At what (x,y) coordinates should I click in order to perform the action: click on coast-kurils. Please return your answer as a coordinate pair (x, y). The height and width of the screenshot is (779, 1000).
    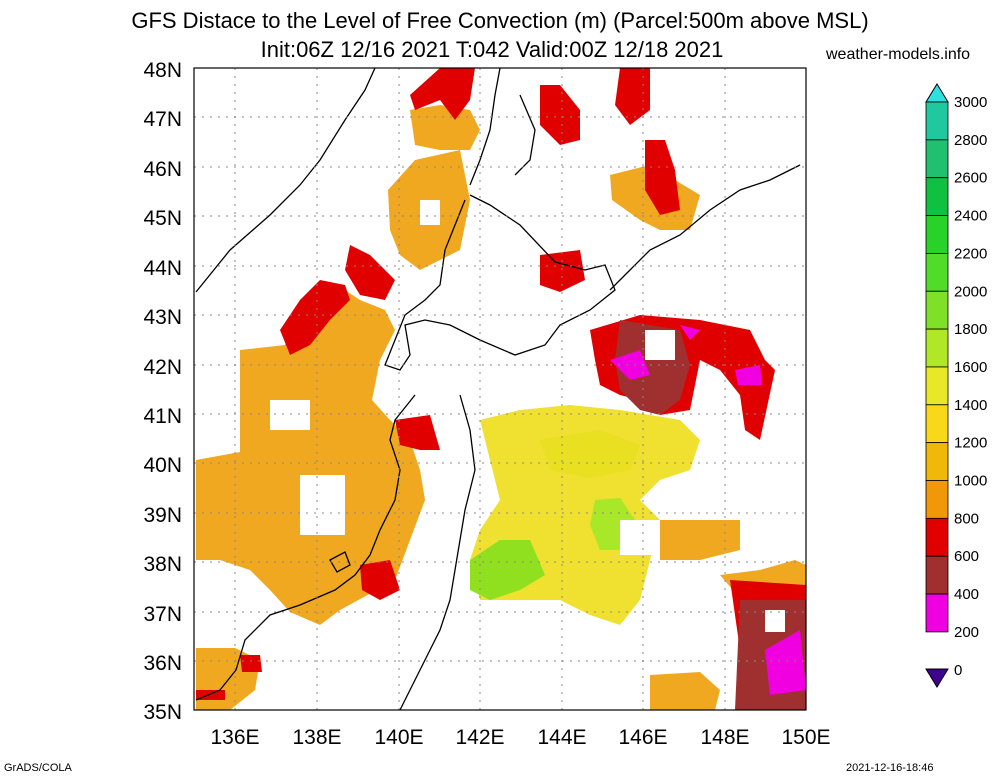
    Looking at the image, I should click on (705, 227).